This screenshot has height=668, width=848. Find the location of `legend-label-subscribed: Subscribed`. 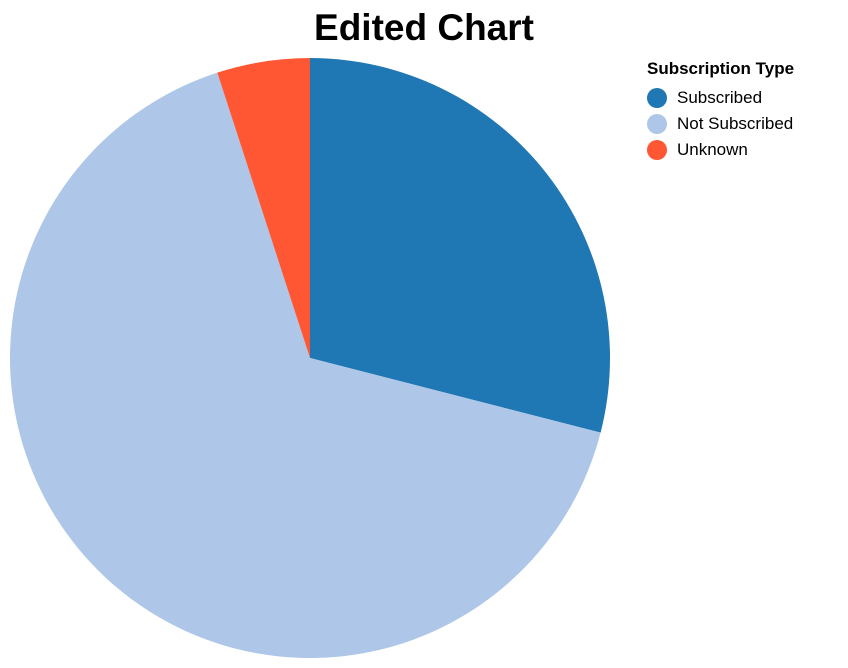

legend-label-subscribed: Subscribed is located at coordinates (720, 97).